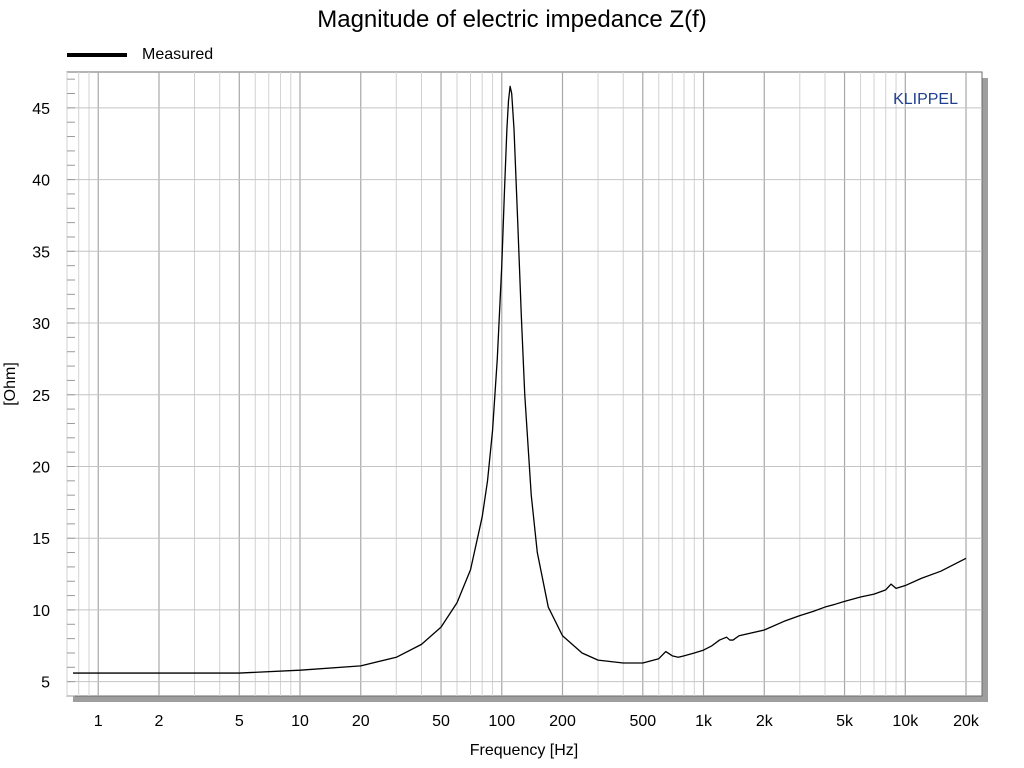 This screenshot has width=1024, height=768. What do you see at coordinates (41, 109) in the screenshot?
I see `y-tick-label: 45` at bounding box center [41, 109].